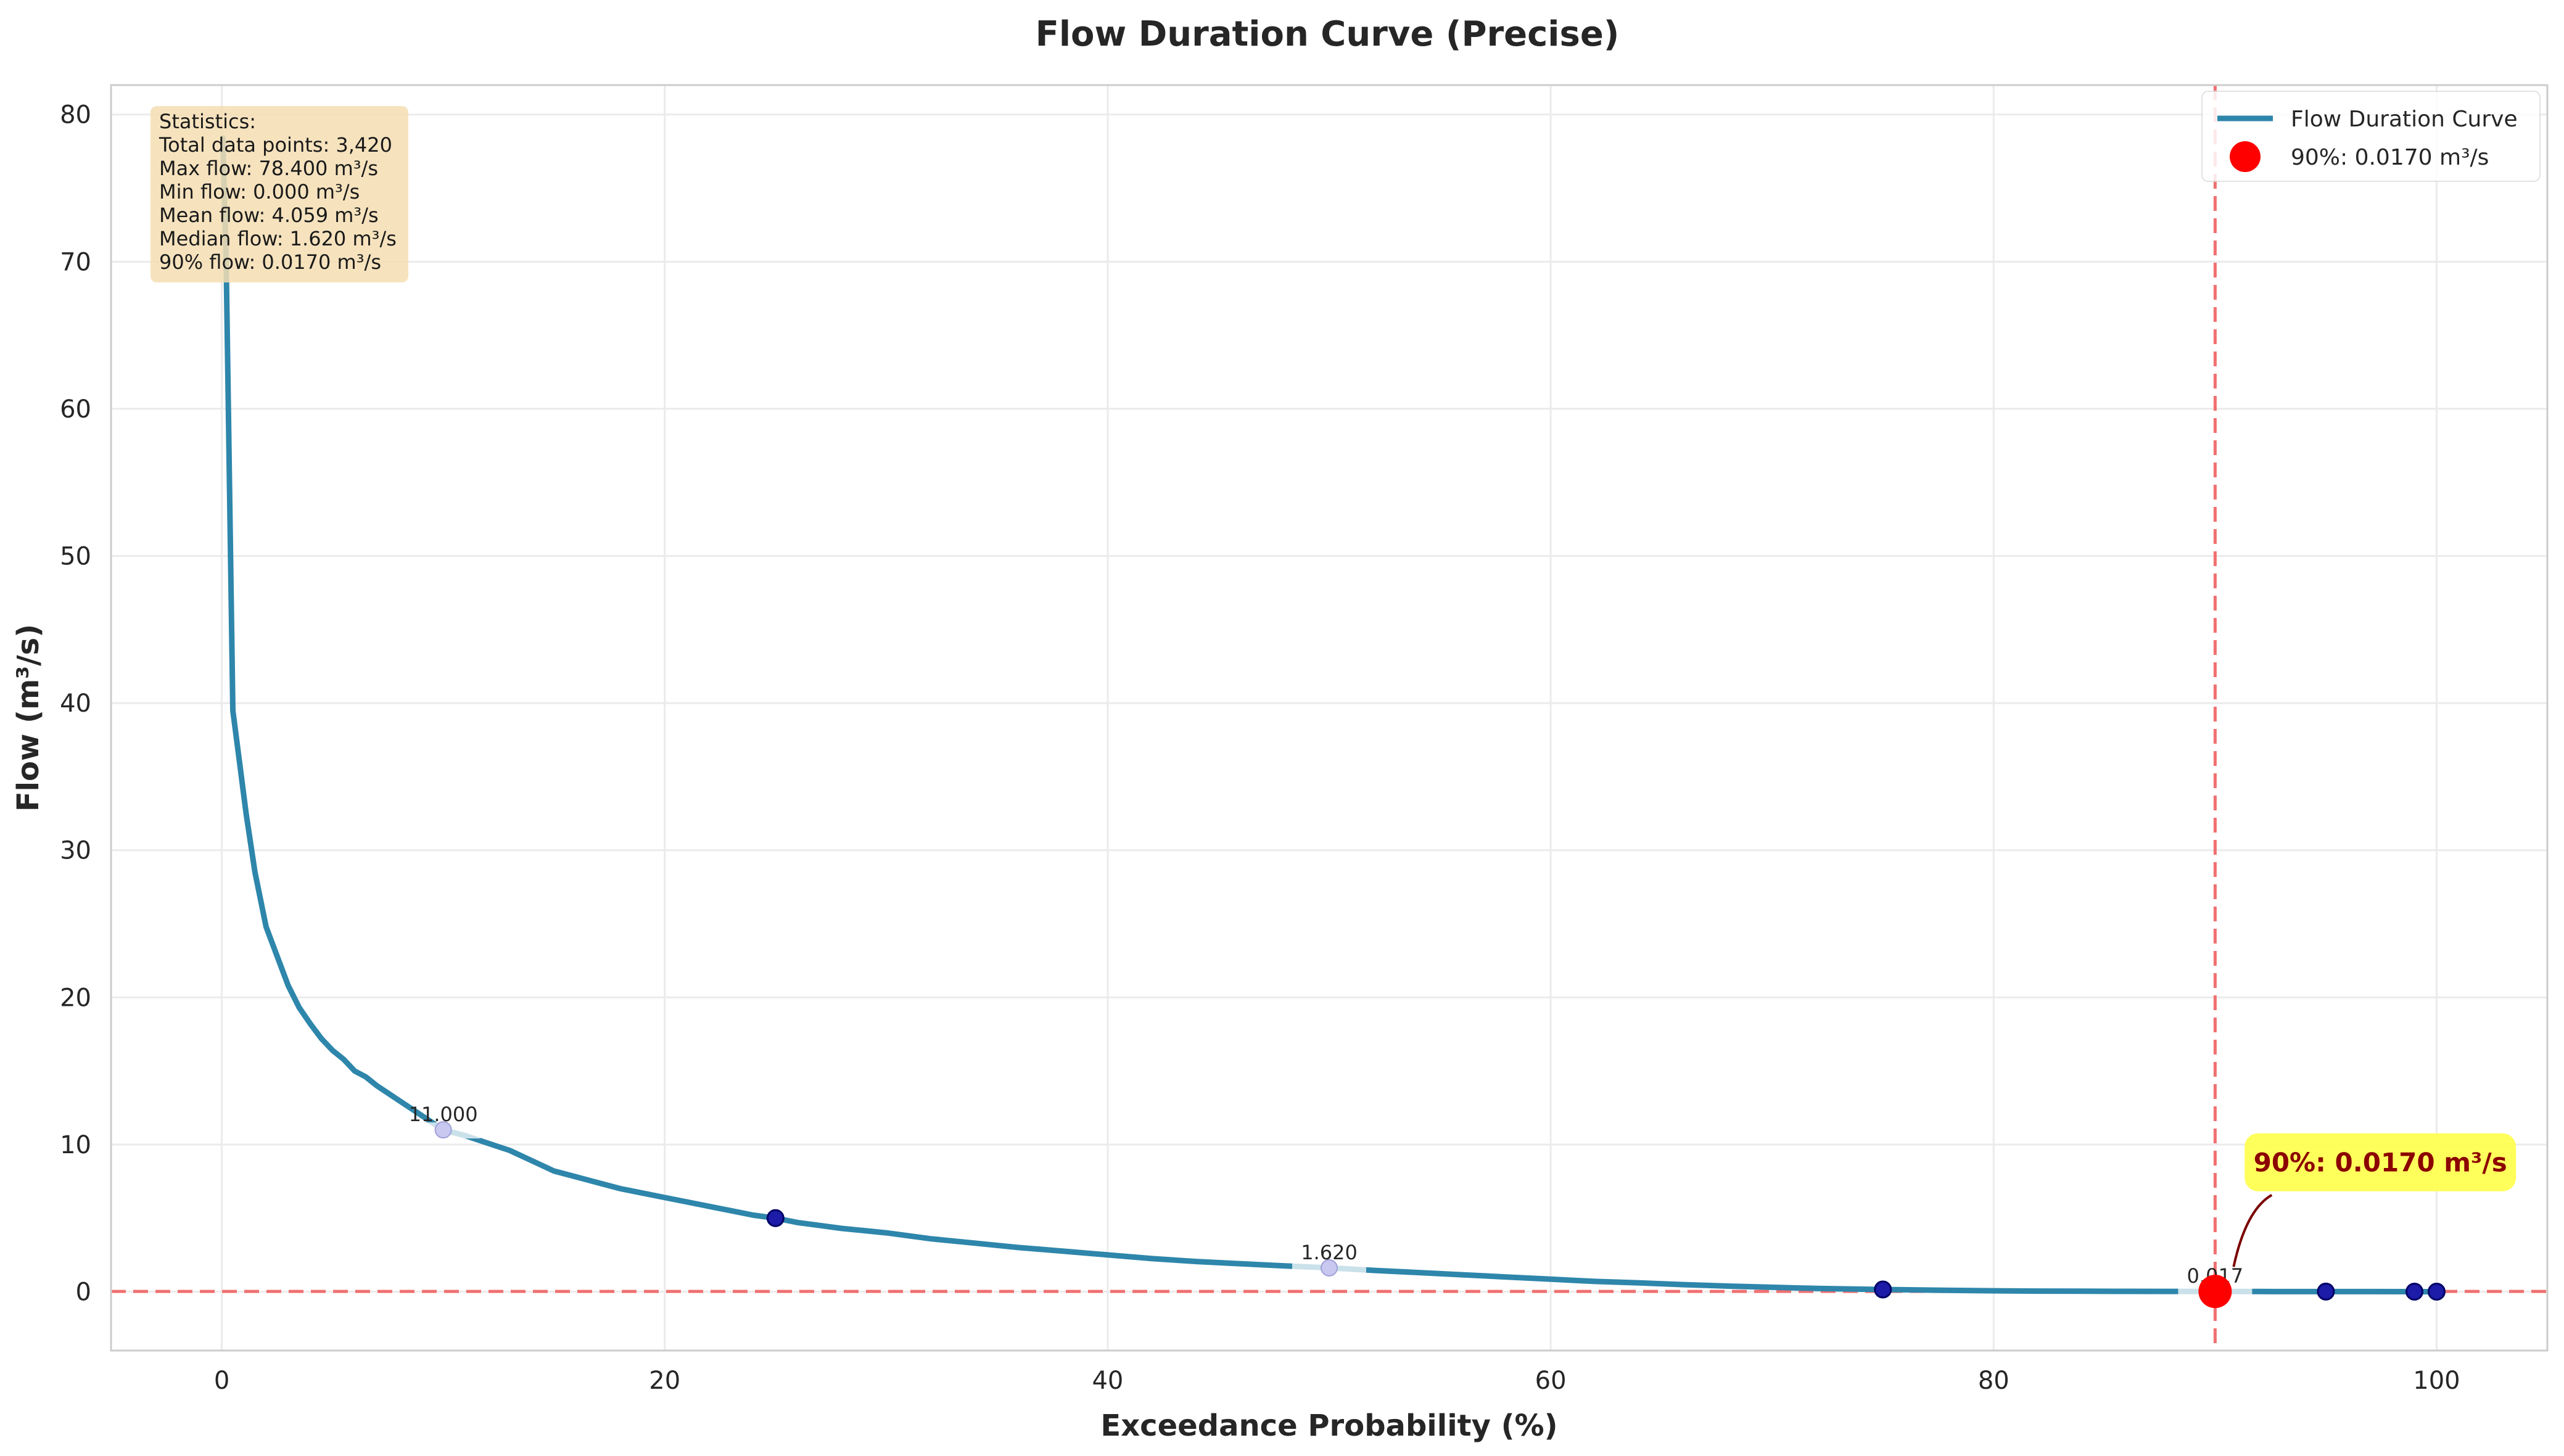  I want to click on annotation-layer: 90%: 0.0170 m³/s, so click(2374, 1200).